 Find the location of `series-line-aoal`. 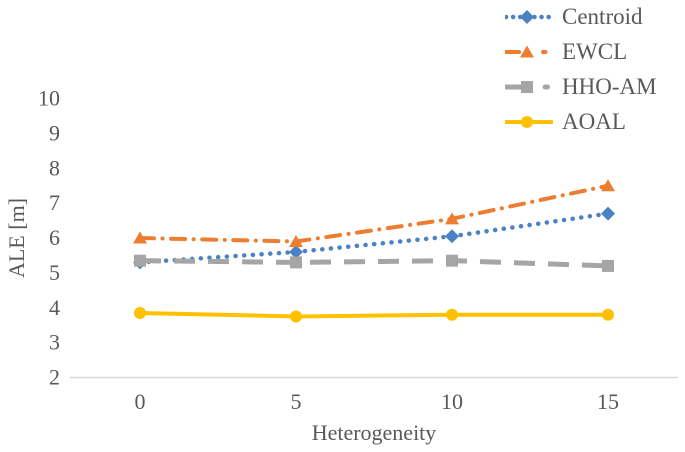

series-line-aoal is located at coordinates (374, 314).